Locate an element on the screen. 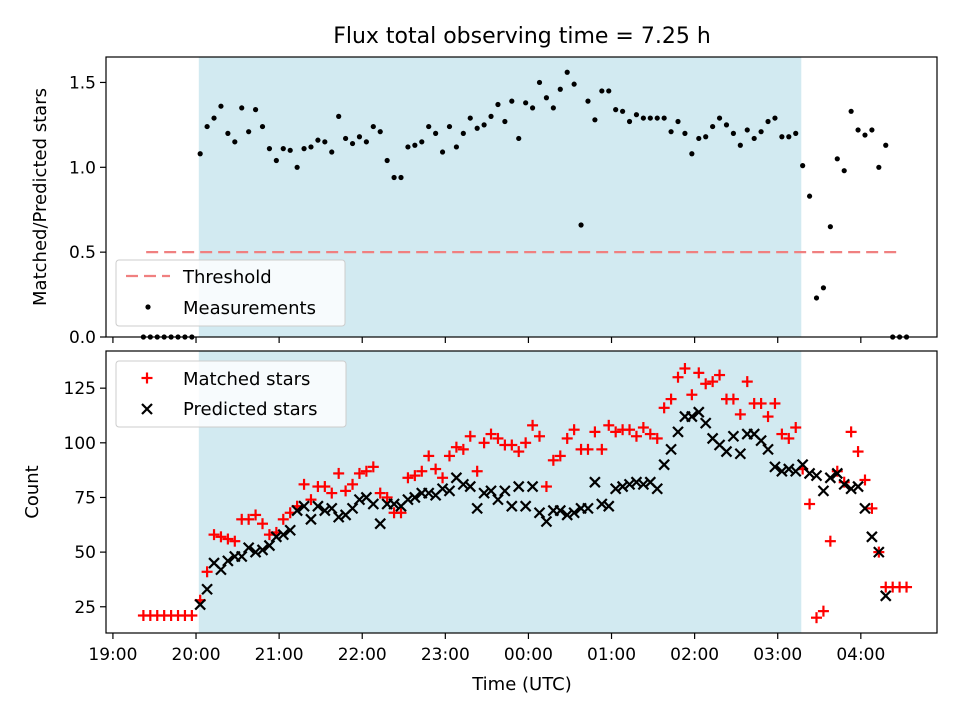 The image size is (960, 720). top-legend: Threshold Measurements is located at coordinates (230, 293).